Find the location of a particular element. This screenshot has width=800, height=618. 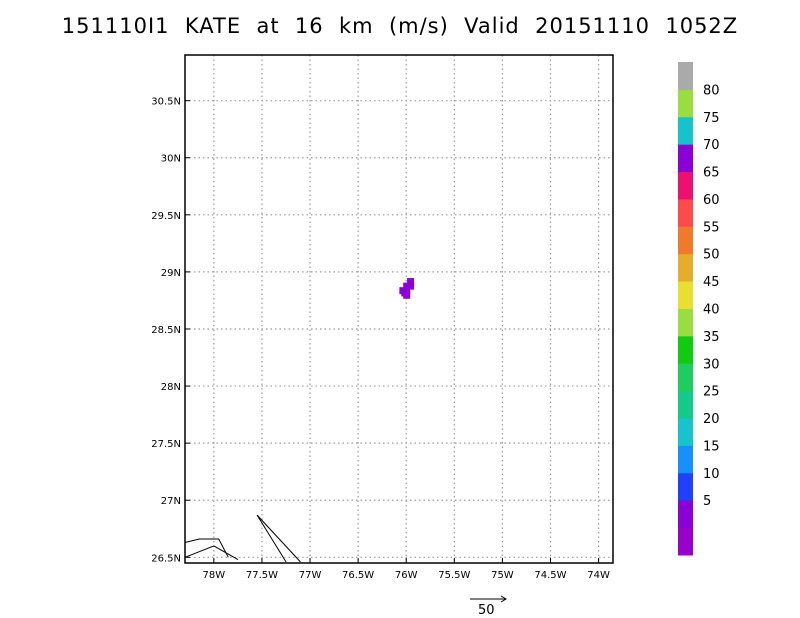

latitude-labels: 26.5N 27N 27.5N 28N 28.5N 29N 29.5N 30N 30.5N is located at coordinates (166, 331).